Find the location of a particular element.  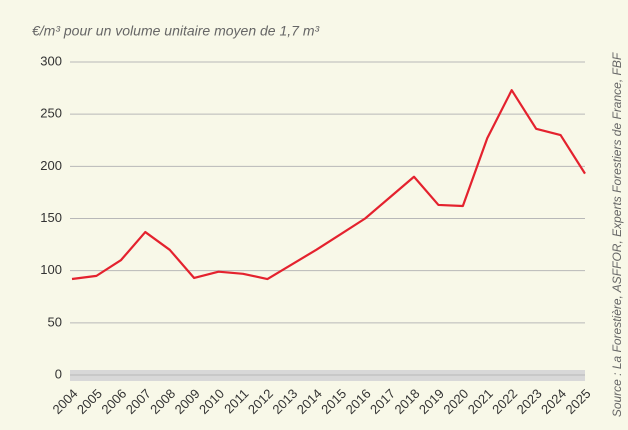

y-tick-label: 250 is located at coordinates (51, 113).